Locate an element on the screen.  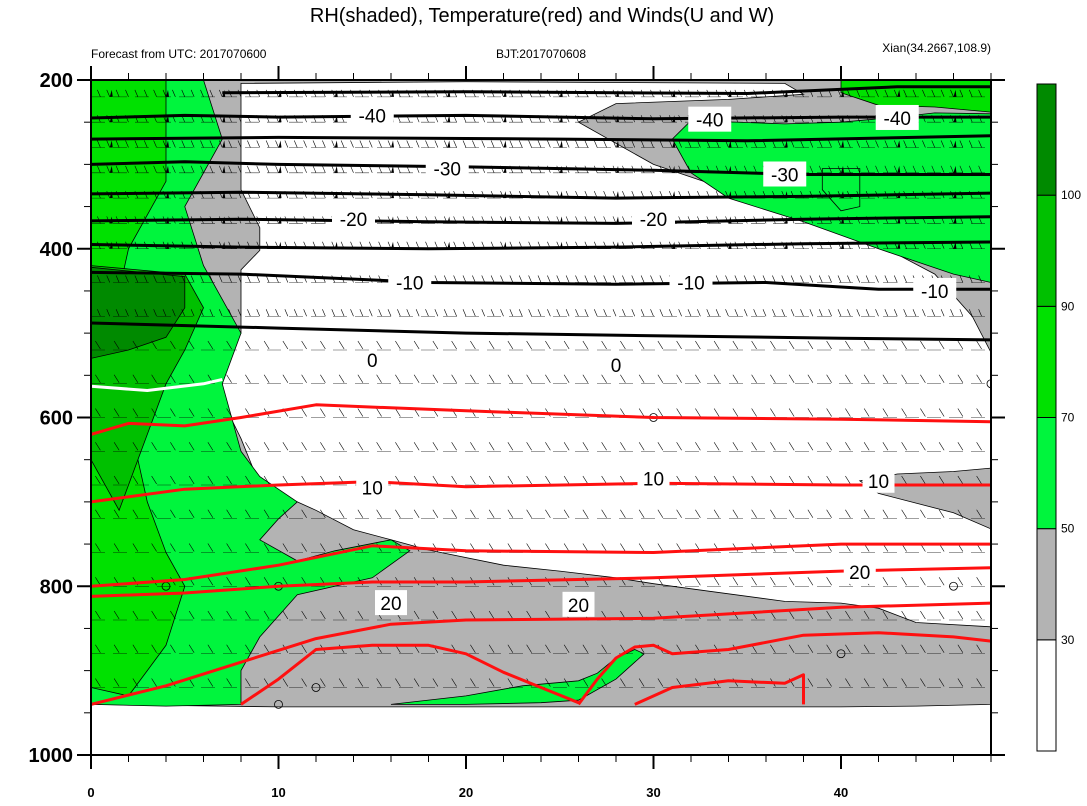
contour-label-box is located at coordinates (710, 119).